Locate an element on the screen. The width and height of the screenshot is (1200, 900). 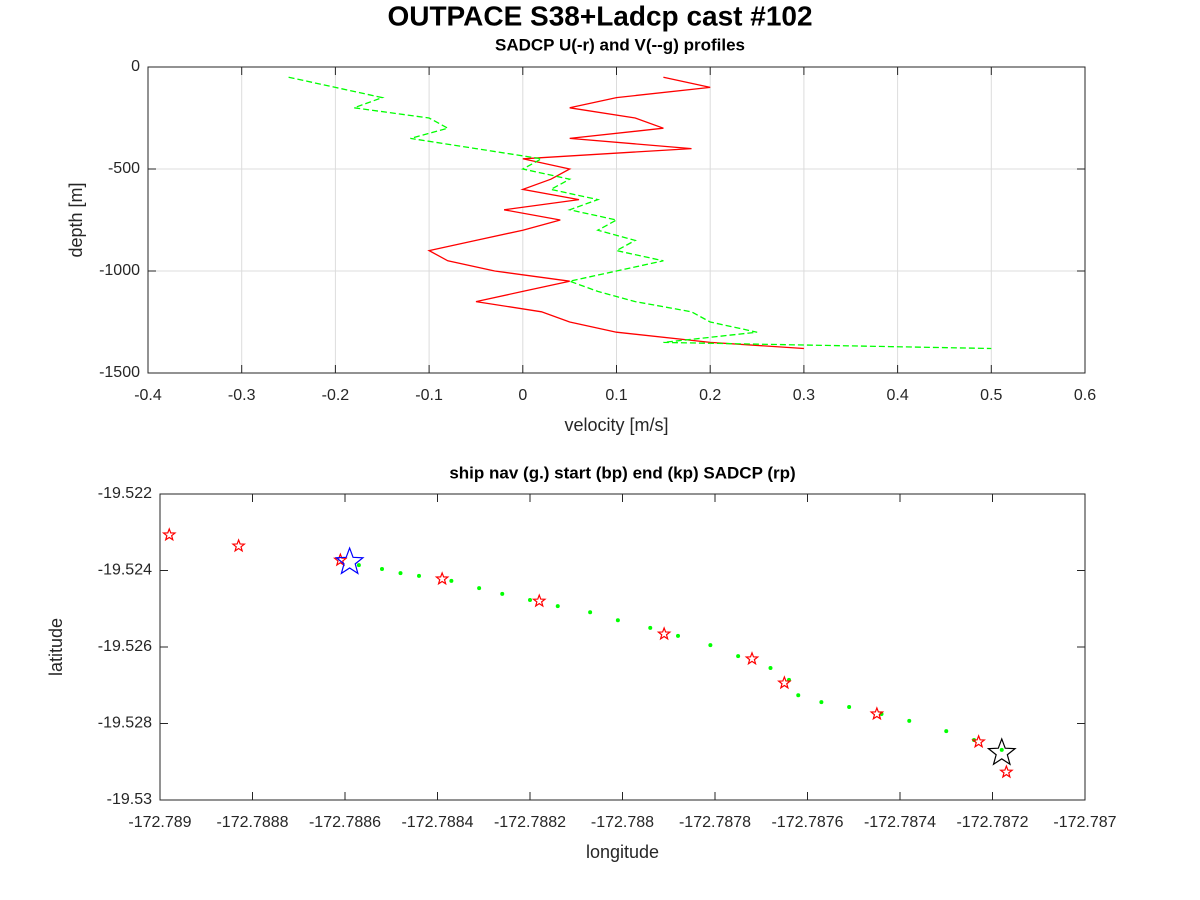
x-tick-label: 0.6 is located at coordinates (1085, 395).